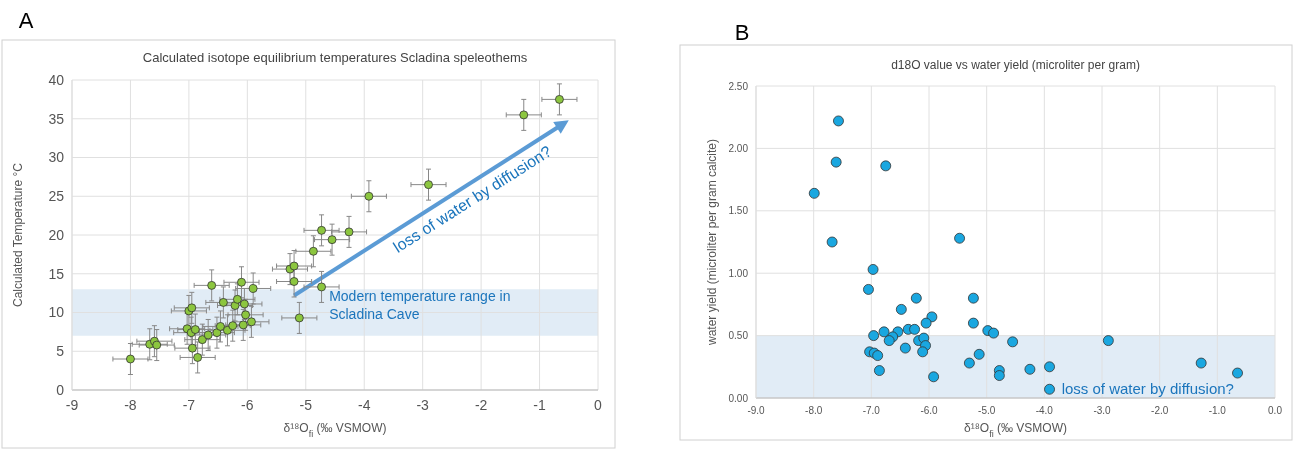  Describe the element at coordinates (871, 410) in the screenshot. I see `x-tick-label: -7.0` at that location.